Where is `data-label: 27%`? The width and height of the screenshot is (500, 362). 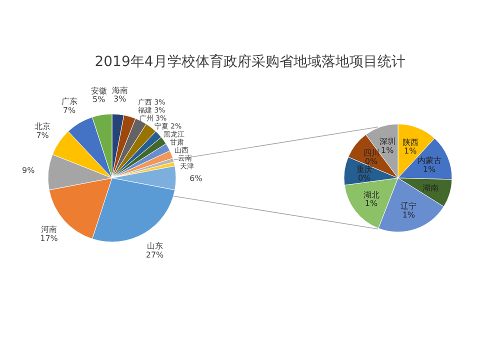 data-label: 27% is located at coordinates (155, 255).